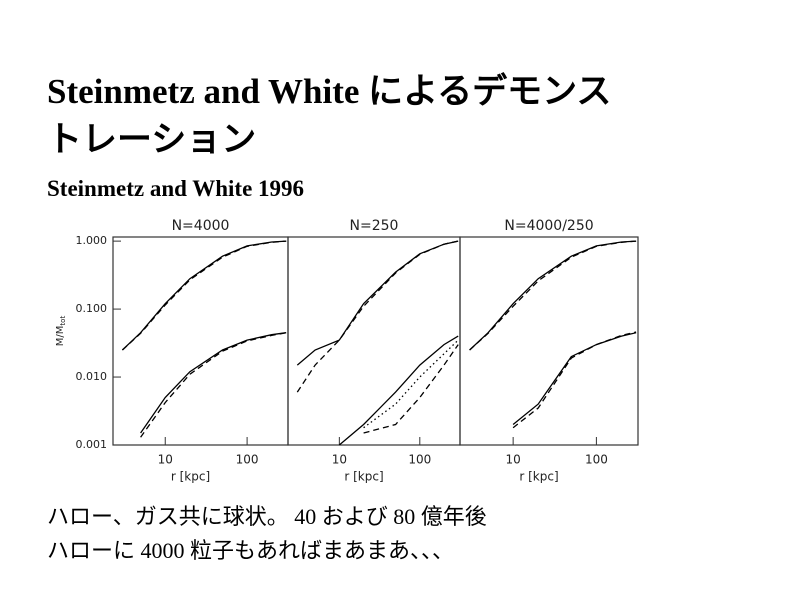 This screenshot has height=600, width=800. What do you see at coordinates (60, 336) in the screenshot?
I see `y-label-main: M/M` at bounding box center [60, 336].